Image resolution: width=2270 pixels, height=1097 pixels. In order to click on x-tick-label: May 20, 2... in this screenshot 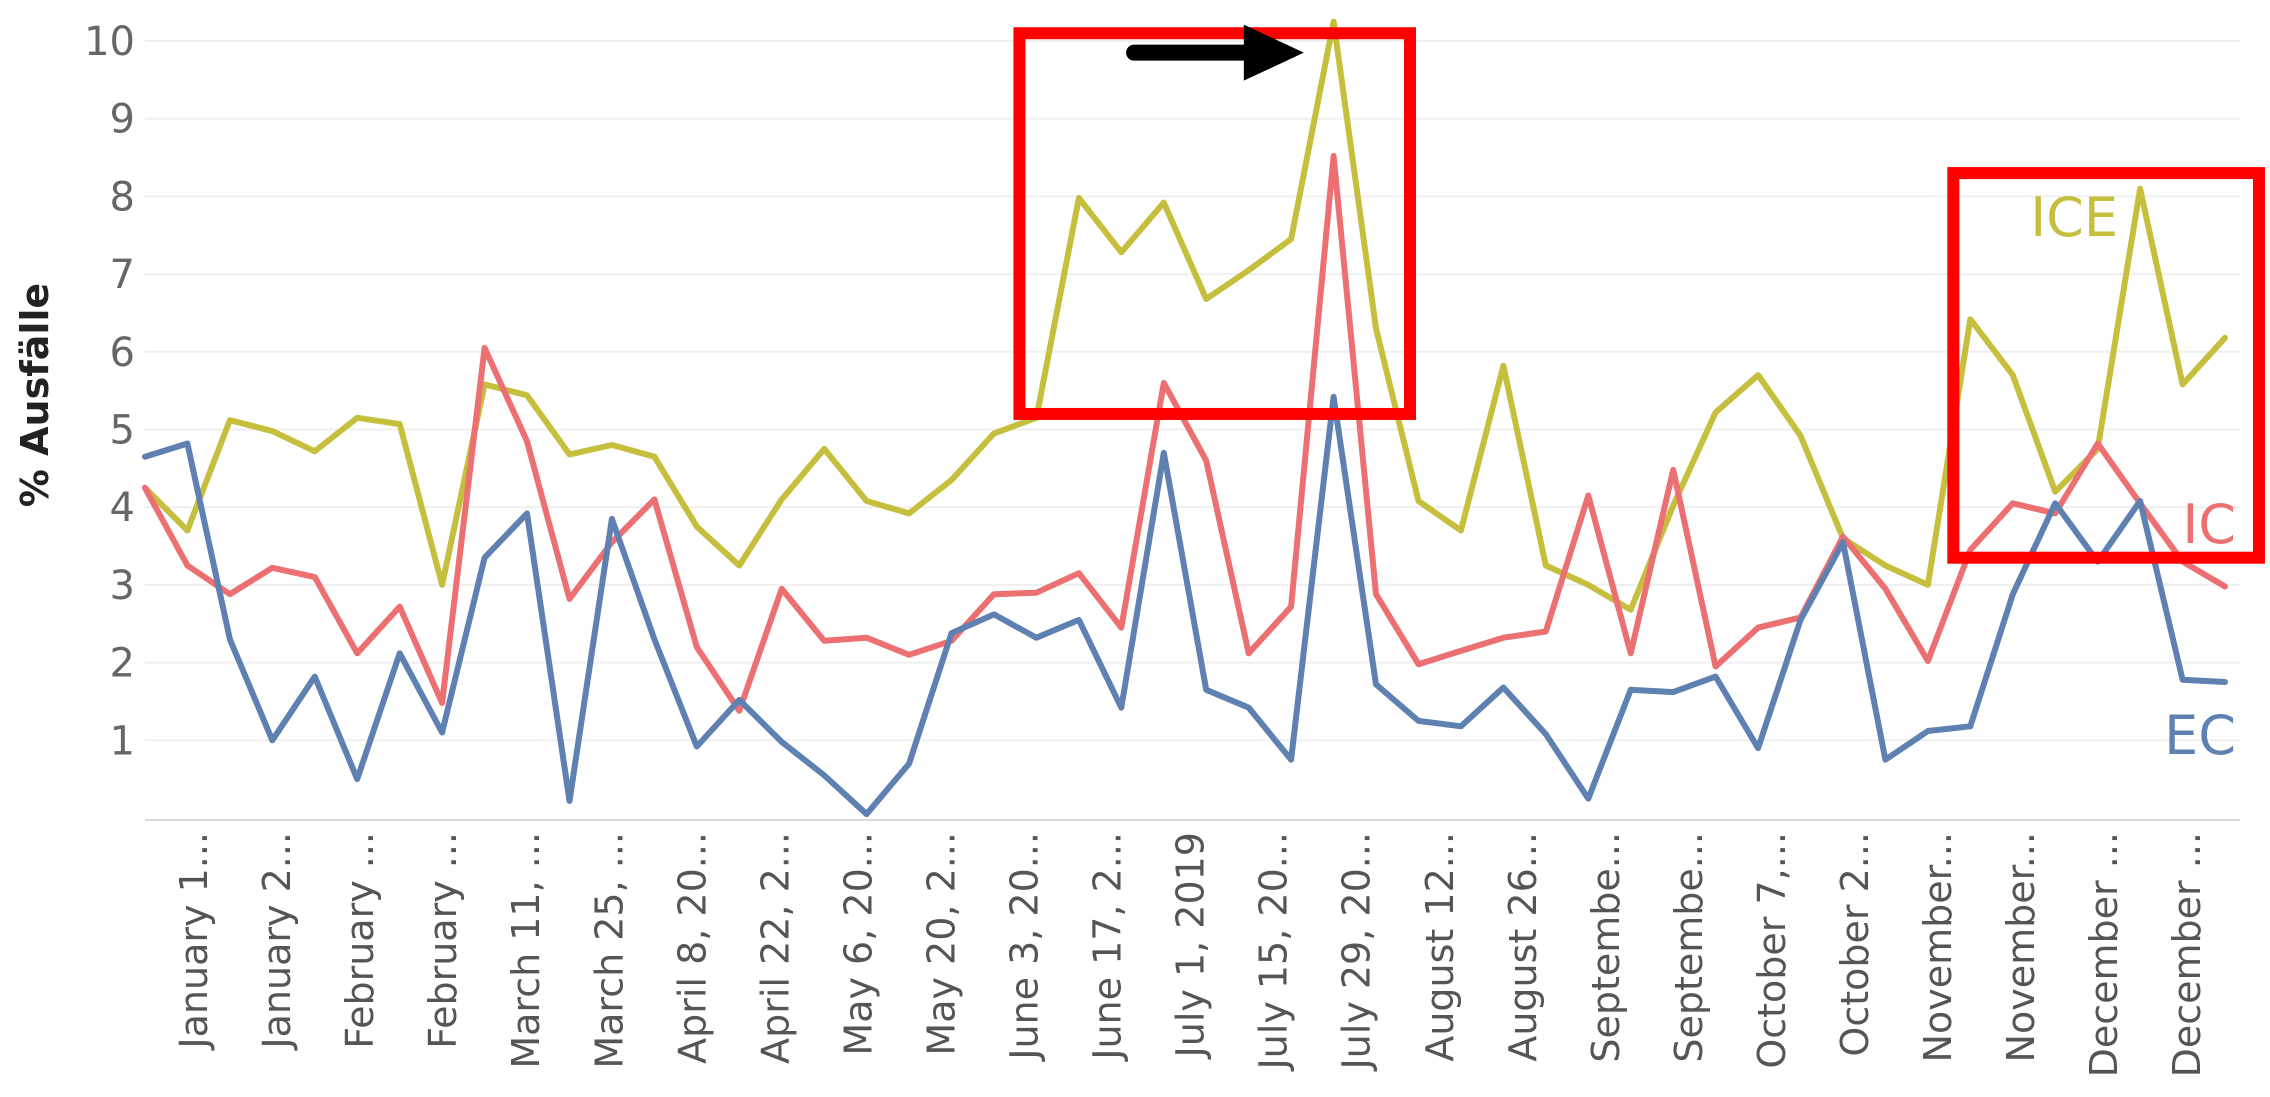, I will do `click(941, 944)`.